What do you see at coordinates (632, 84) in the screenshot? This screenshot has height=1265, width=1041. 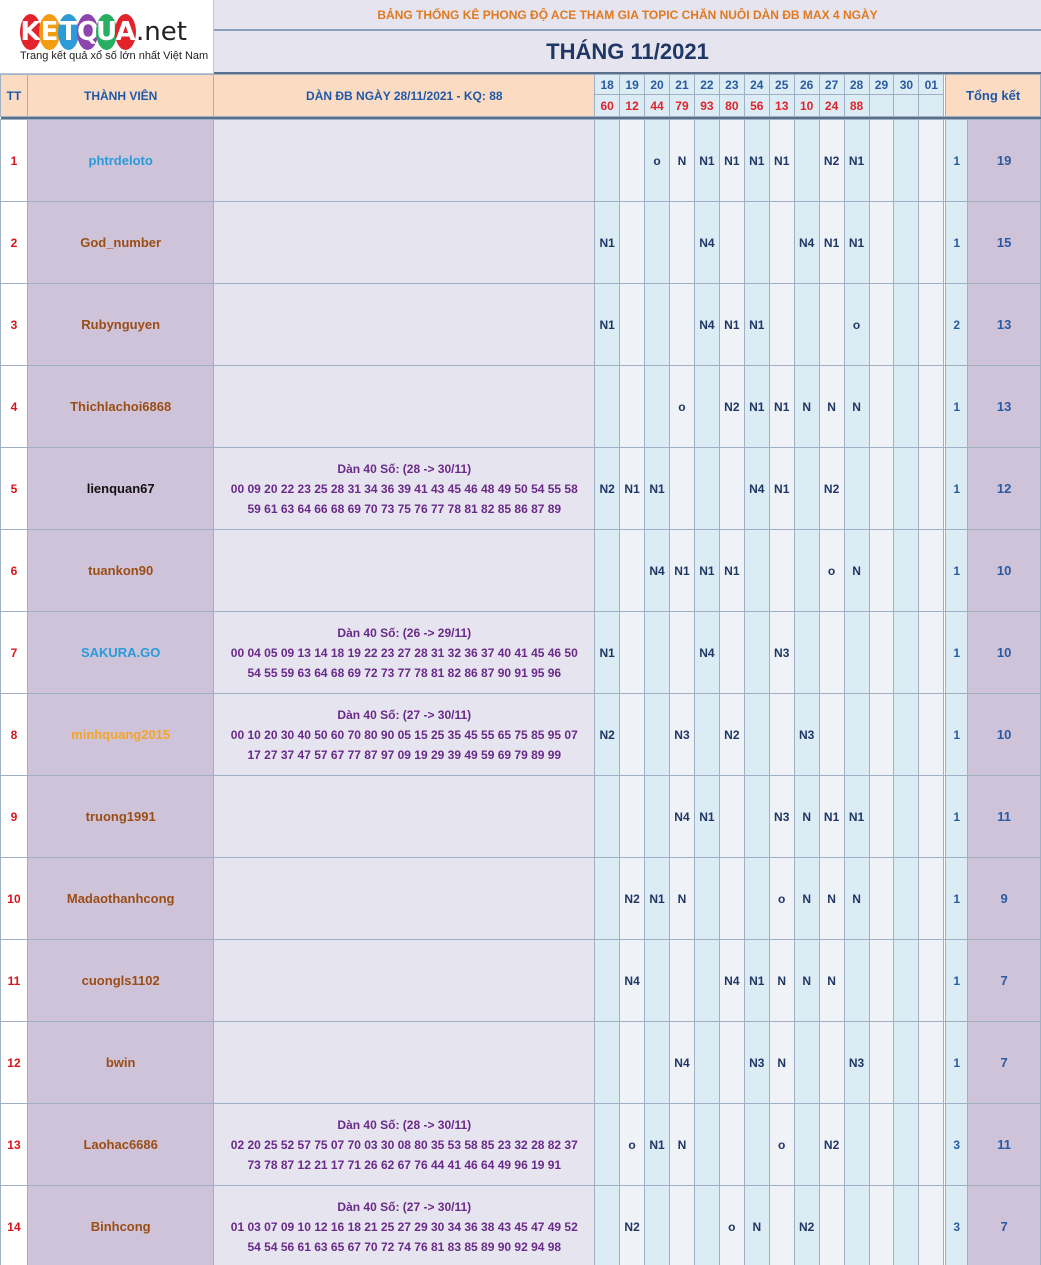 I see `header-day: 19` at bounding box center [632, 84].